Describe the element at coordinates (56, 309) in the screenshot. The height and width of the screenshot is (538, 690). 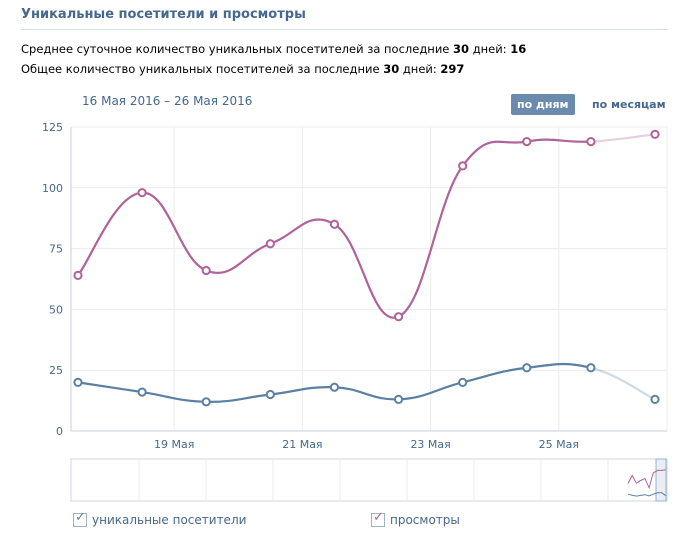
I see `y-tick-label: 50` at that location.